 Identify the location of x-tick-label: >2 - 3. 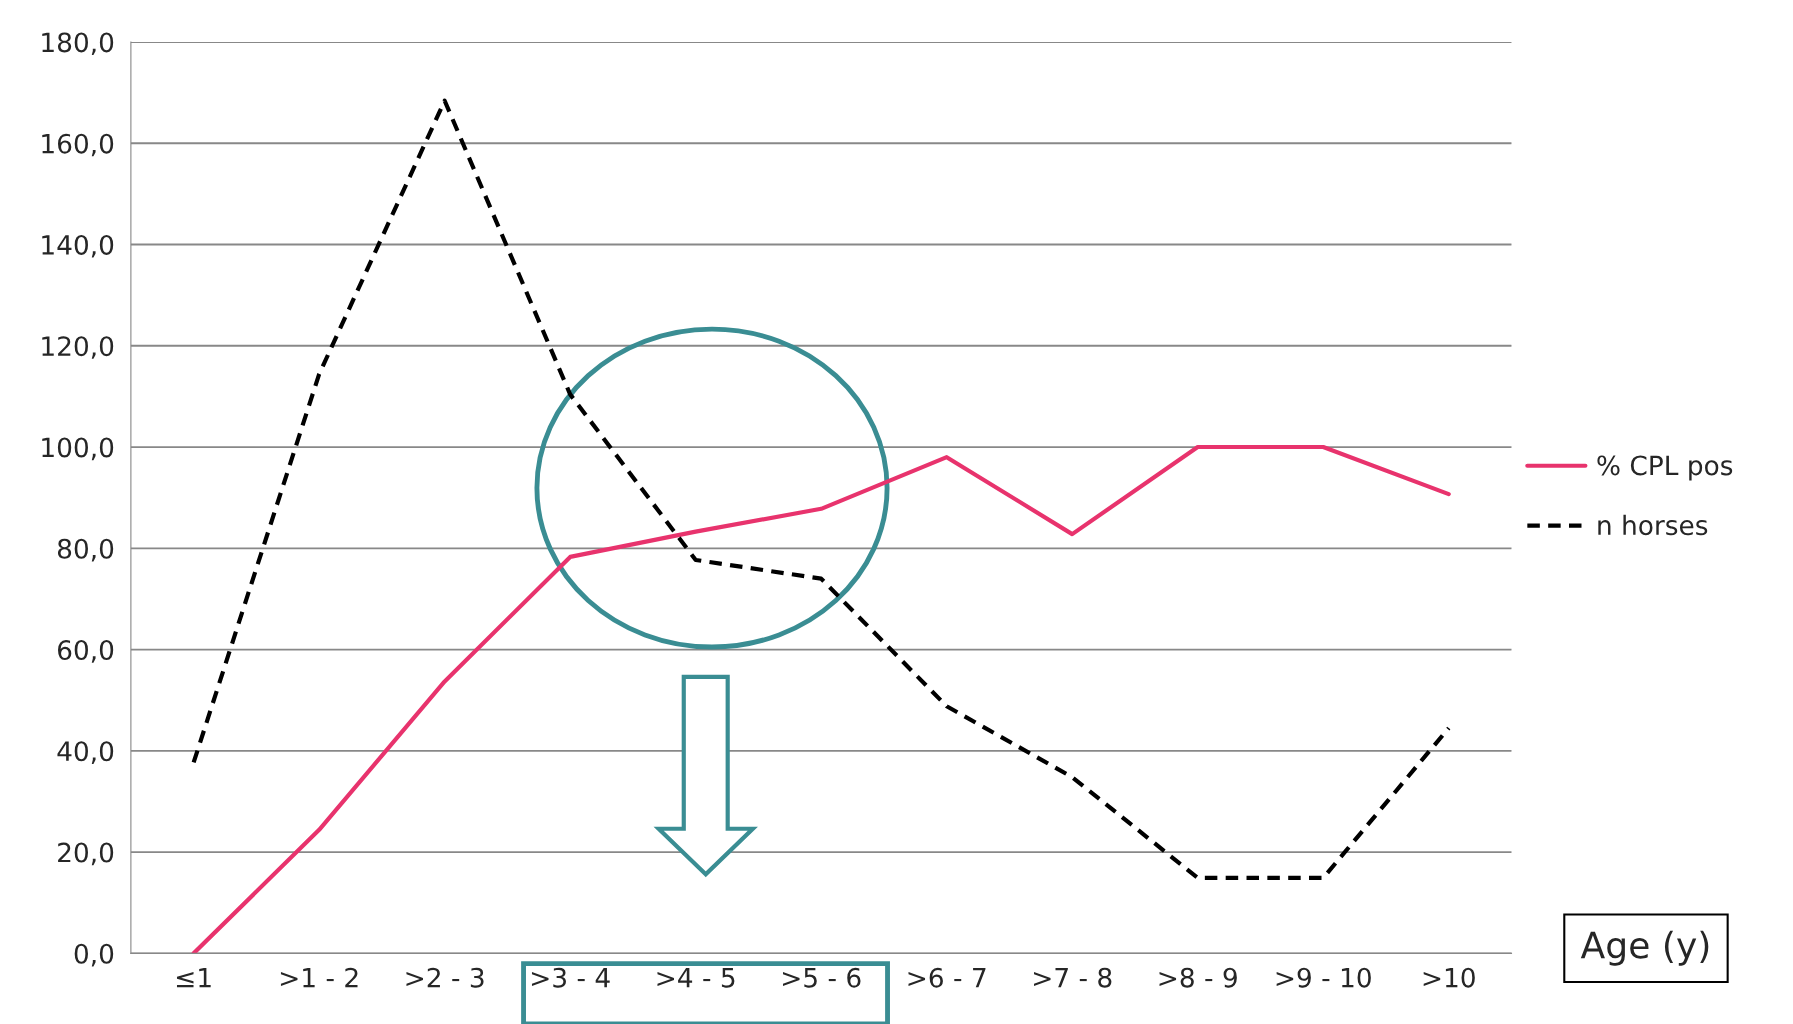
(445, 977).